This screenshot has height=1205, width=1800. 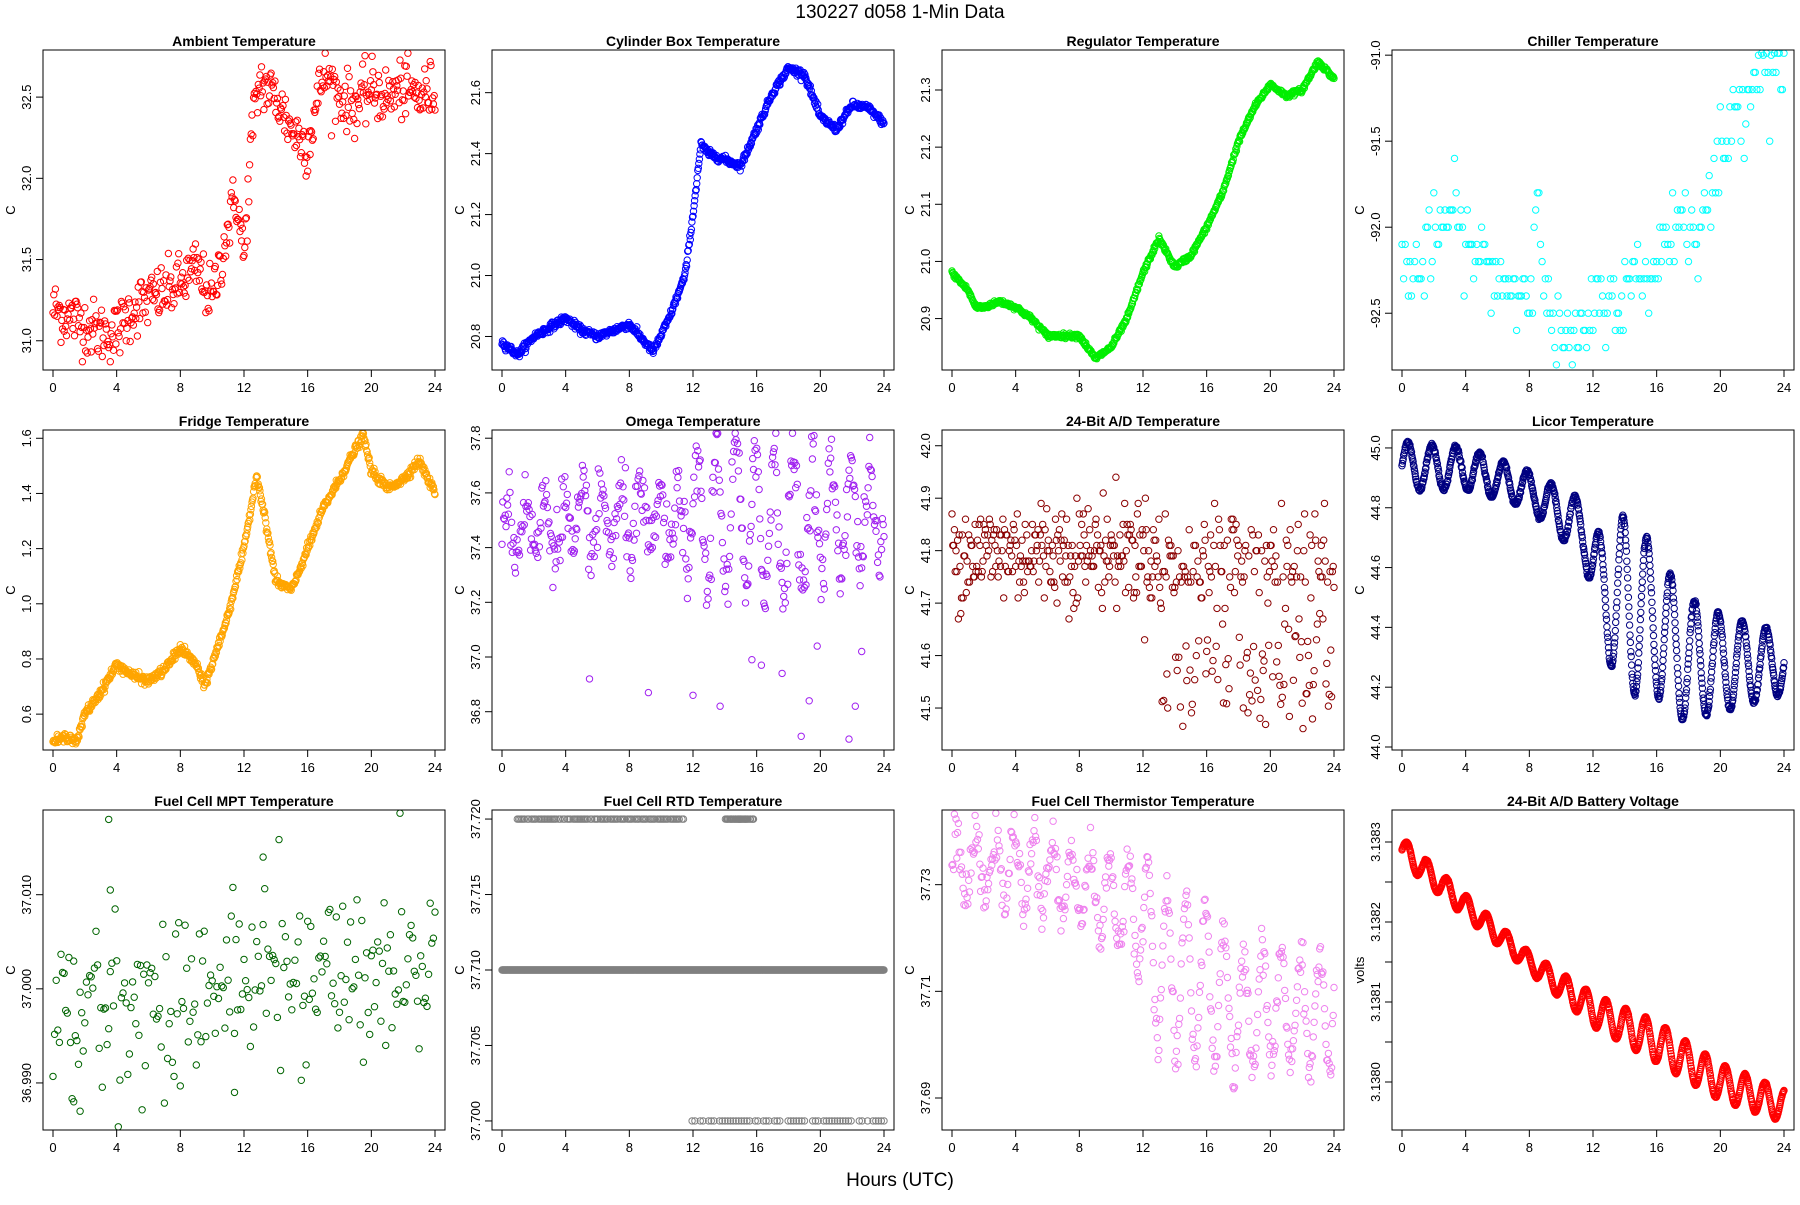 What do you see at coordinates (693, 211) in the screenshot?
I see `data-points` at bounding box center [693, 211].